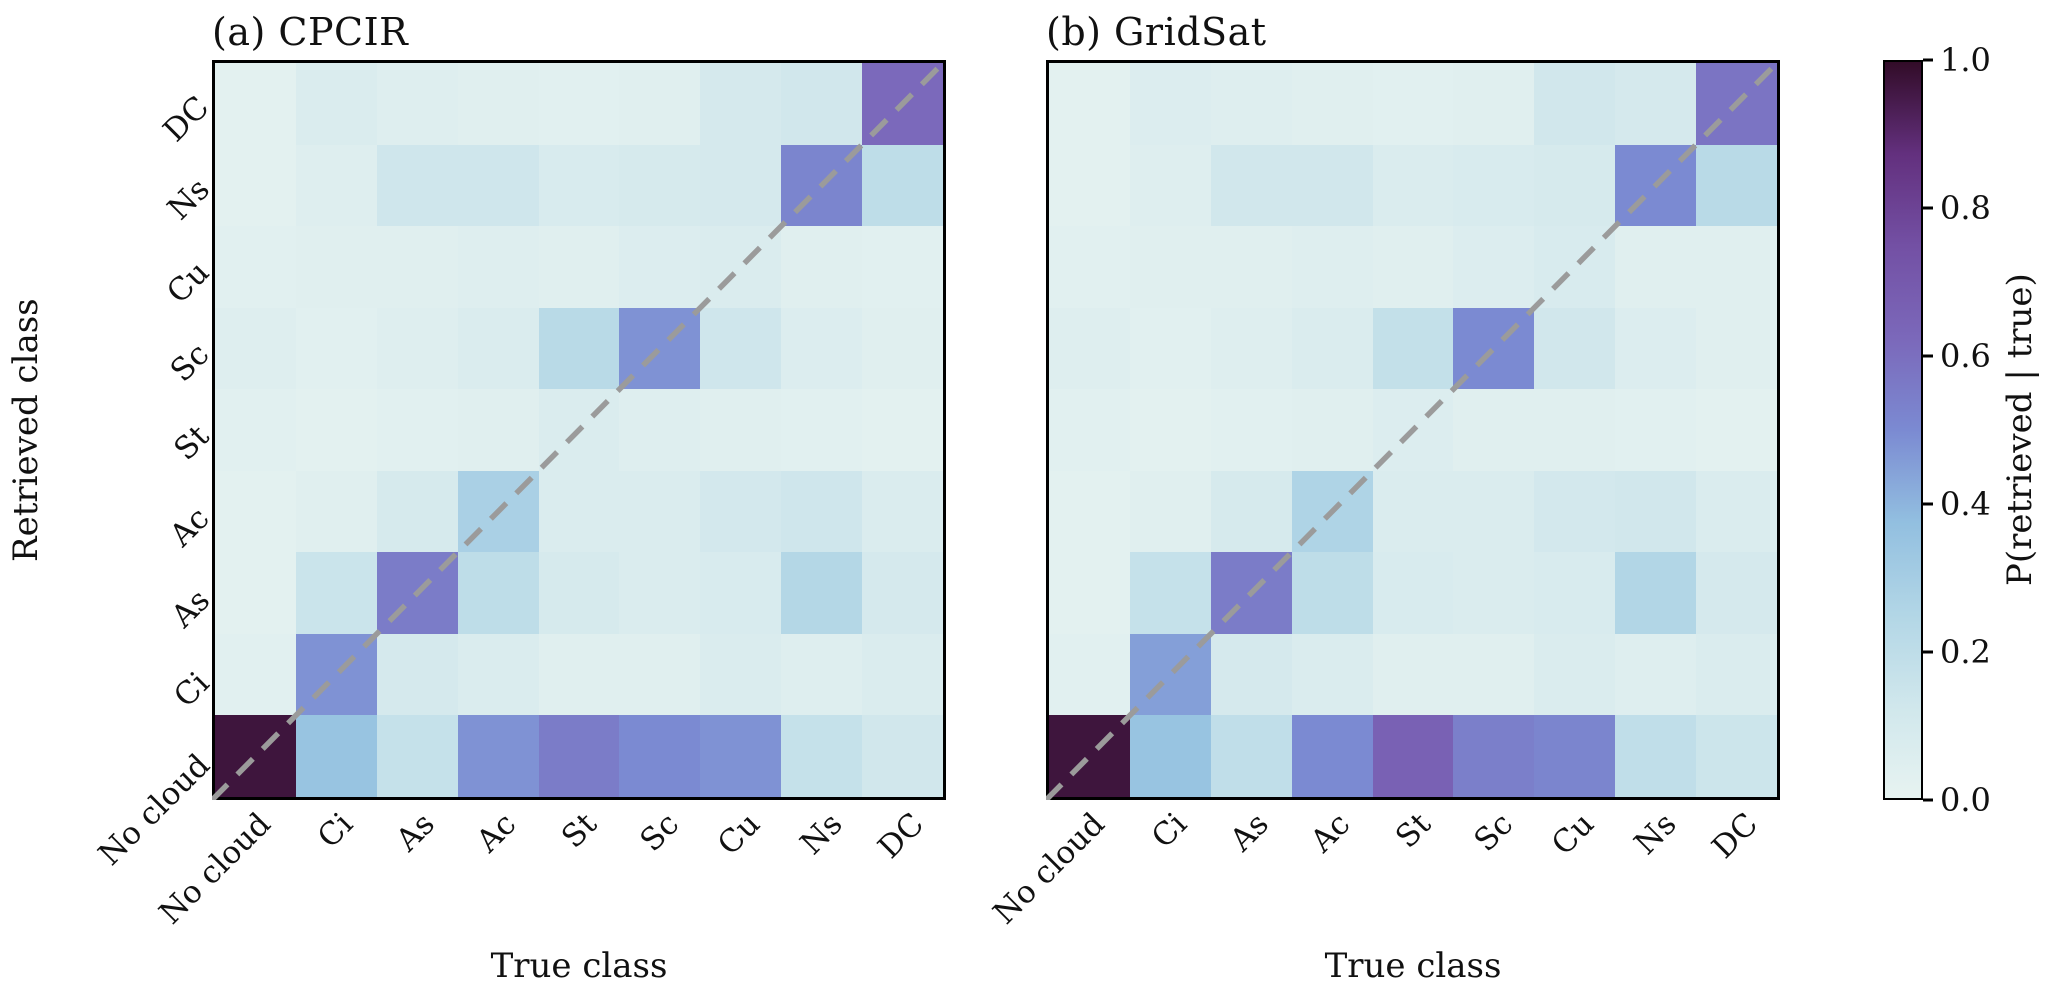 Image resolution: width=2067 pixels, height=999 pixels. I want to click on colorbar, so click(1903, 430).